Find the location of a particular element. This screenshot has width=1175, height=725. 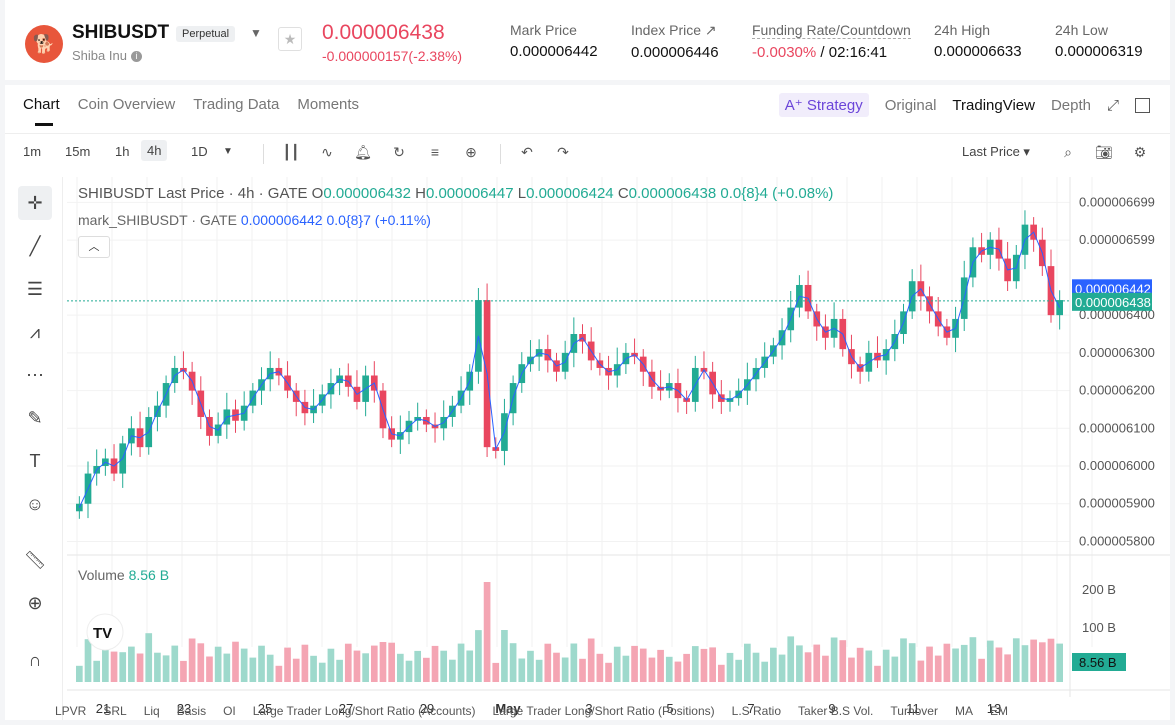

volume-badge is located at coordinates (1099, 662).